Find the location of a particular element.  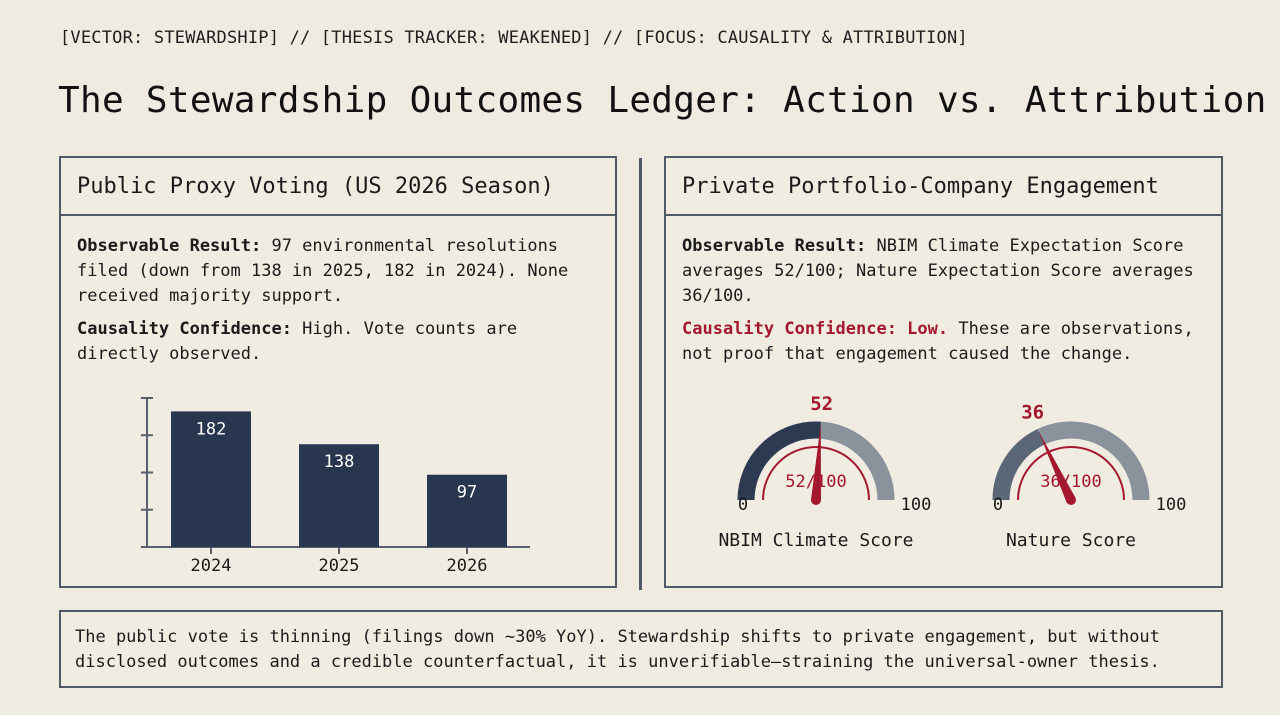

x-tick-label-2025: 2025 is located at coordinates (339, 566).